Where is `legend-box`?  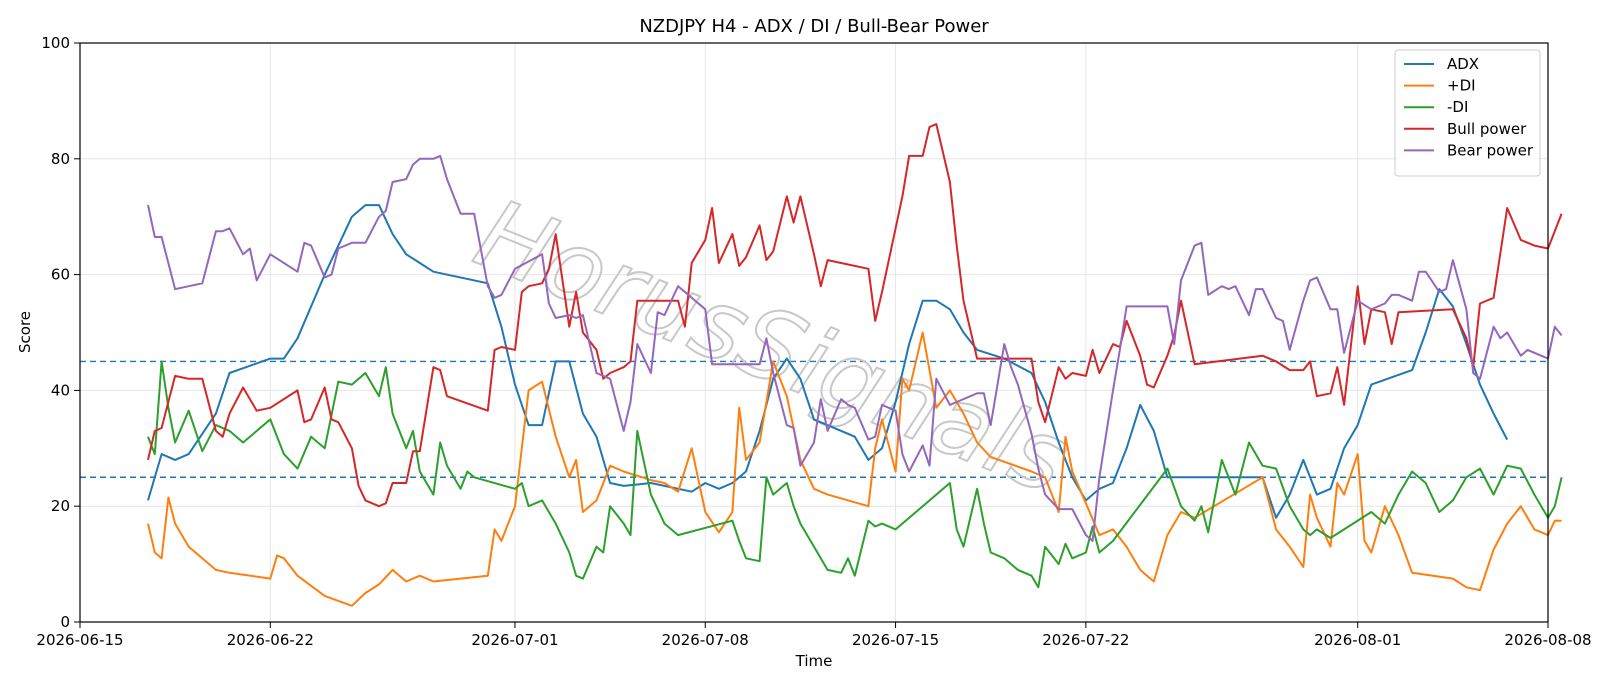
legend-box is located at coordinates (1467, 113).